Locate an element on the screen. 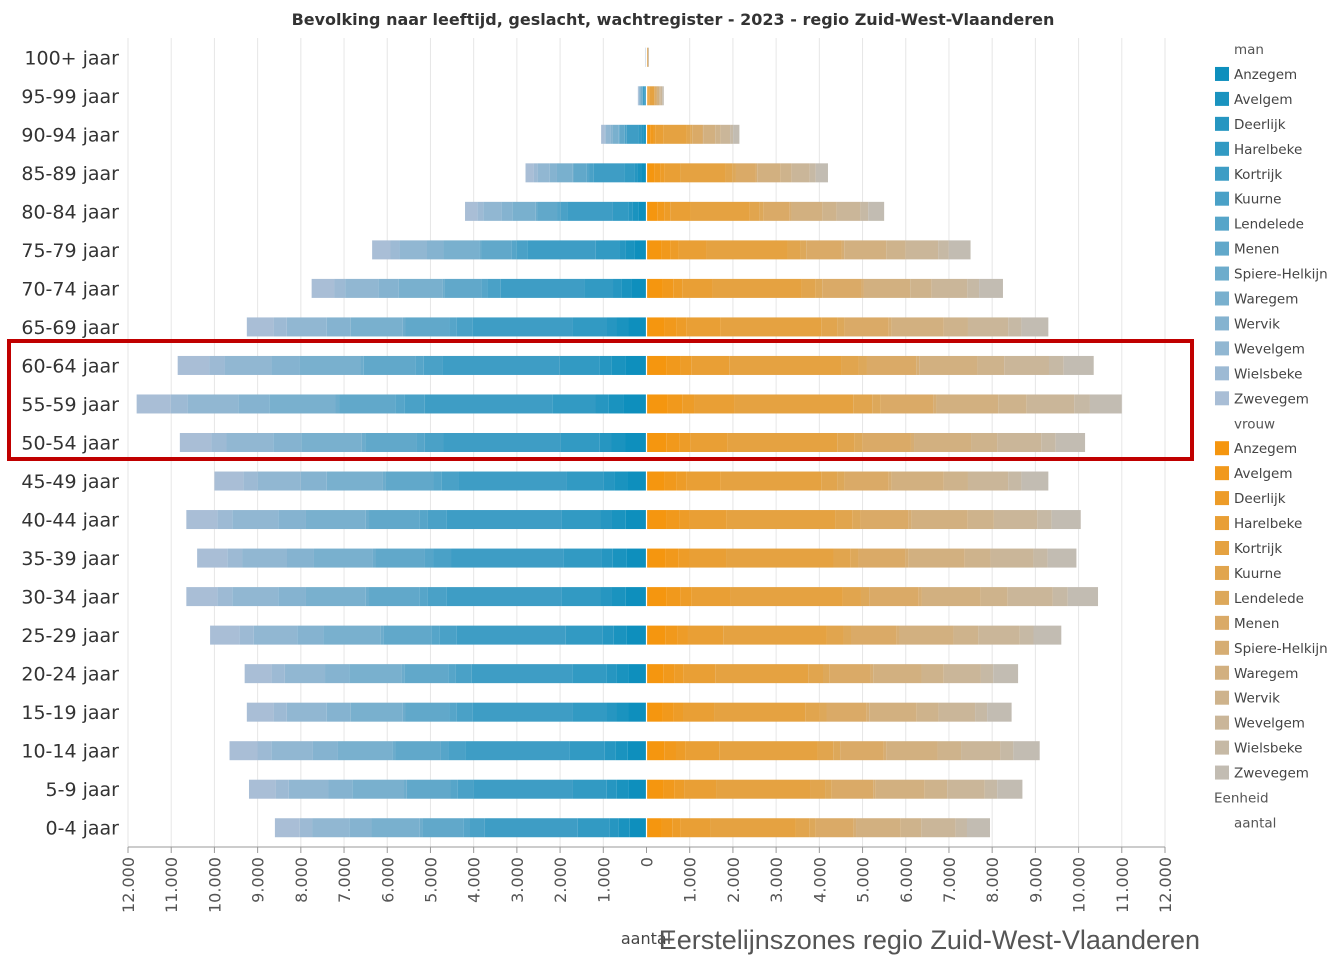 The image size is (1330, 956). legend-item-vrouw: Wielsbeke is located at coordinates (1268, 749).